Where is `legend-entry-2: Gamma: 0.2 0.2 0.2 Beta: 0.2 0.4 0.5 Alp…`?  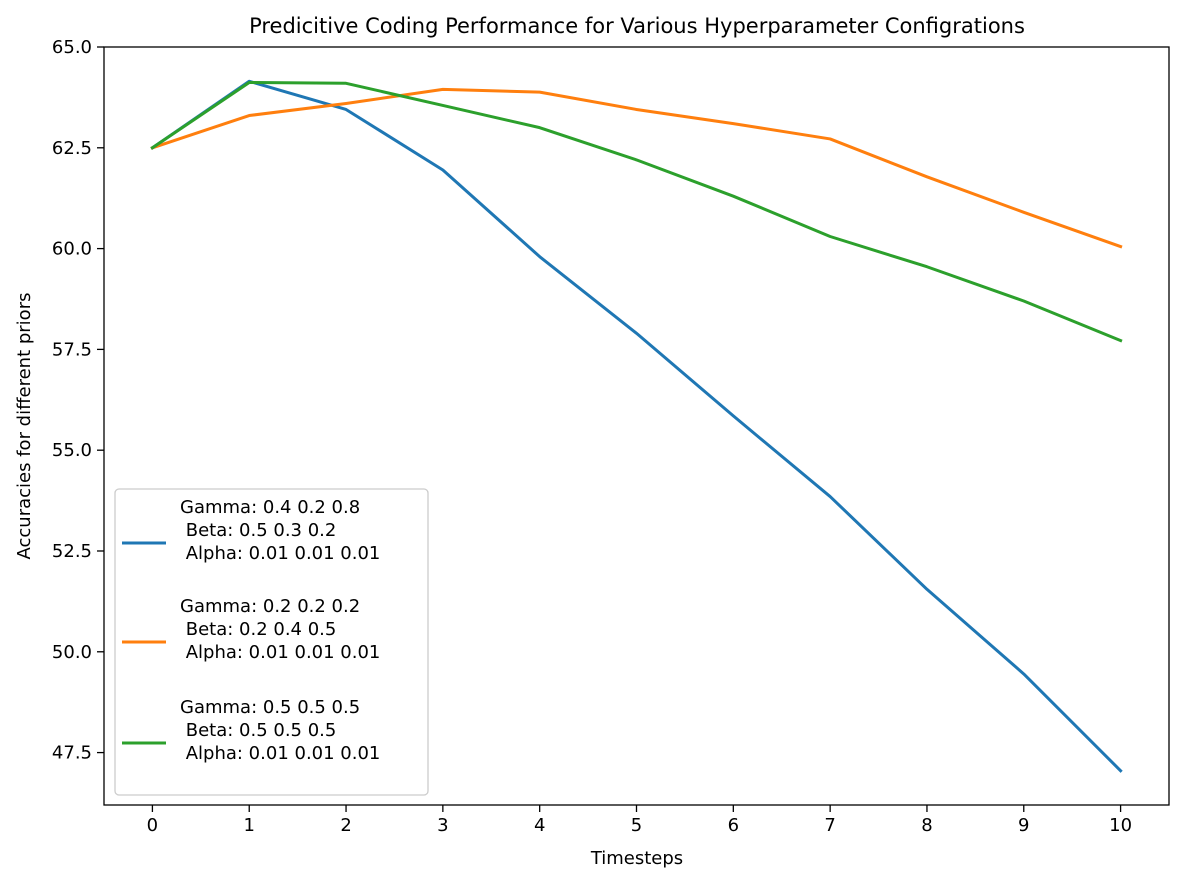
legend-entry-2: Gamma: 0.2 0.2 0.2 Beta: 0.2 0.4 0.5 Alp… is located at coordinates (280, 629).